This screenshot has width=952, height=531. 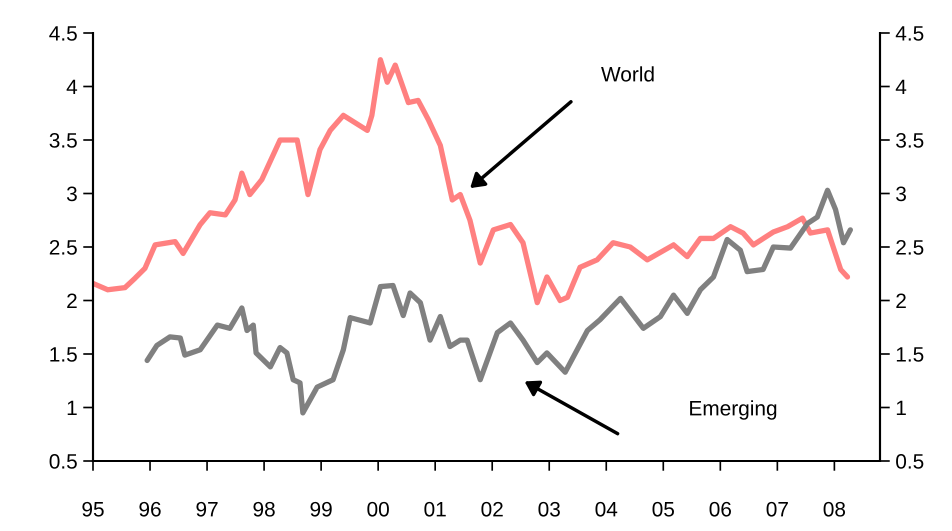 What do you see at coordinates (321, 509) in the screenshot?
I see `x-tick-label: 99` at bounding box center [321, 509].